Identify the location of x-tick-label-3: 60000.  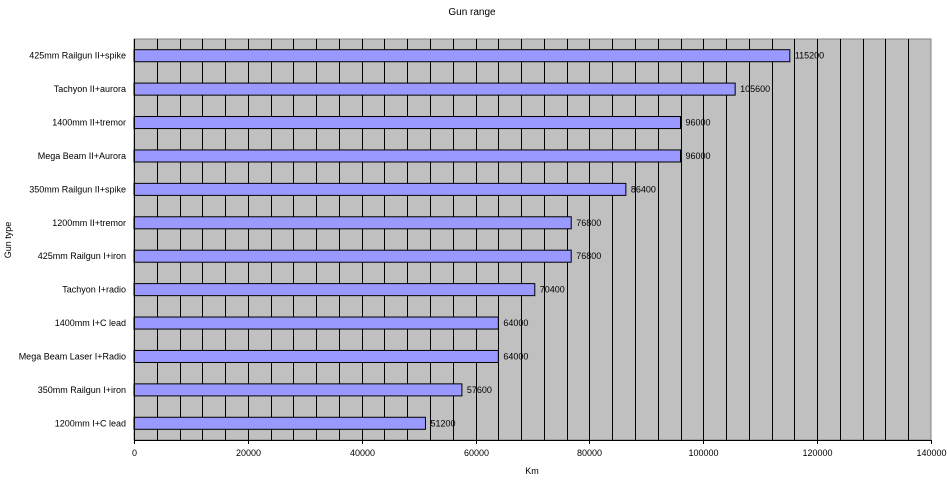
(476, 453).